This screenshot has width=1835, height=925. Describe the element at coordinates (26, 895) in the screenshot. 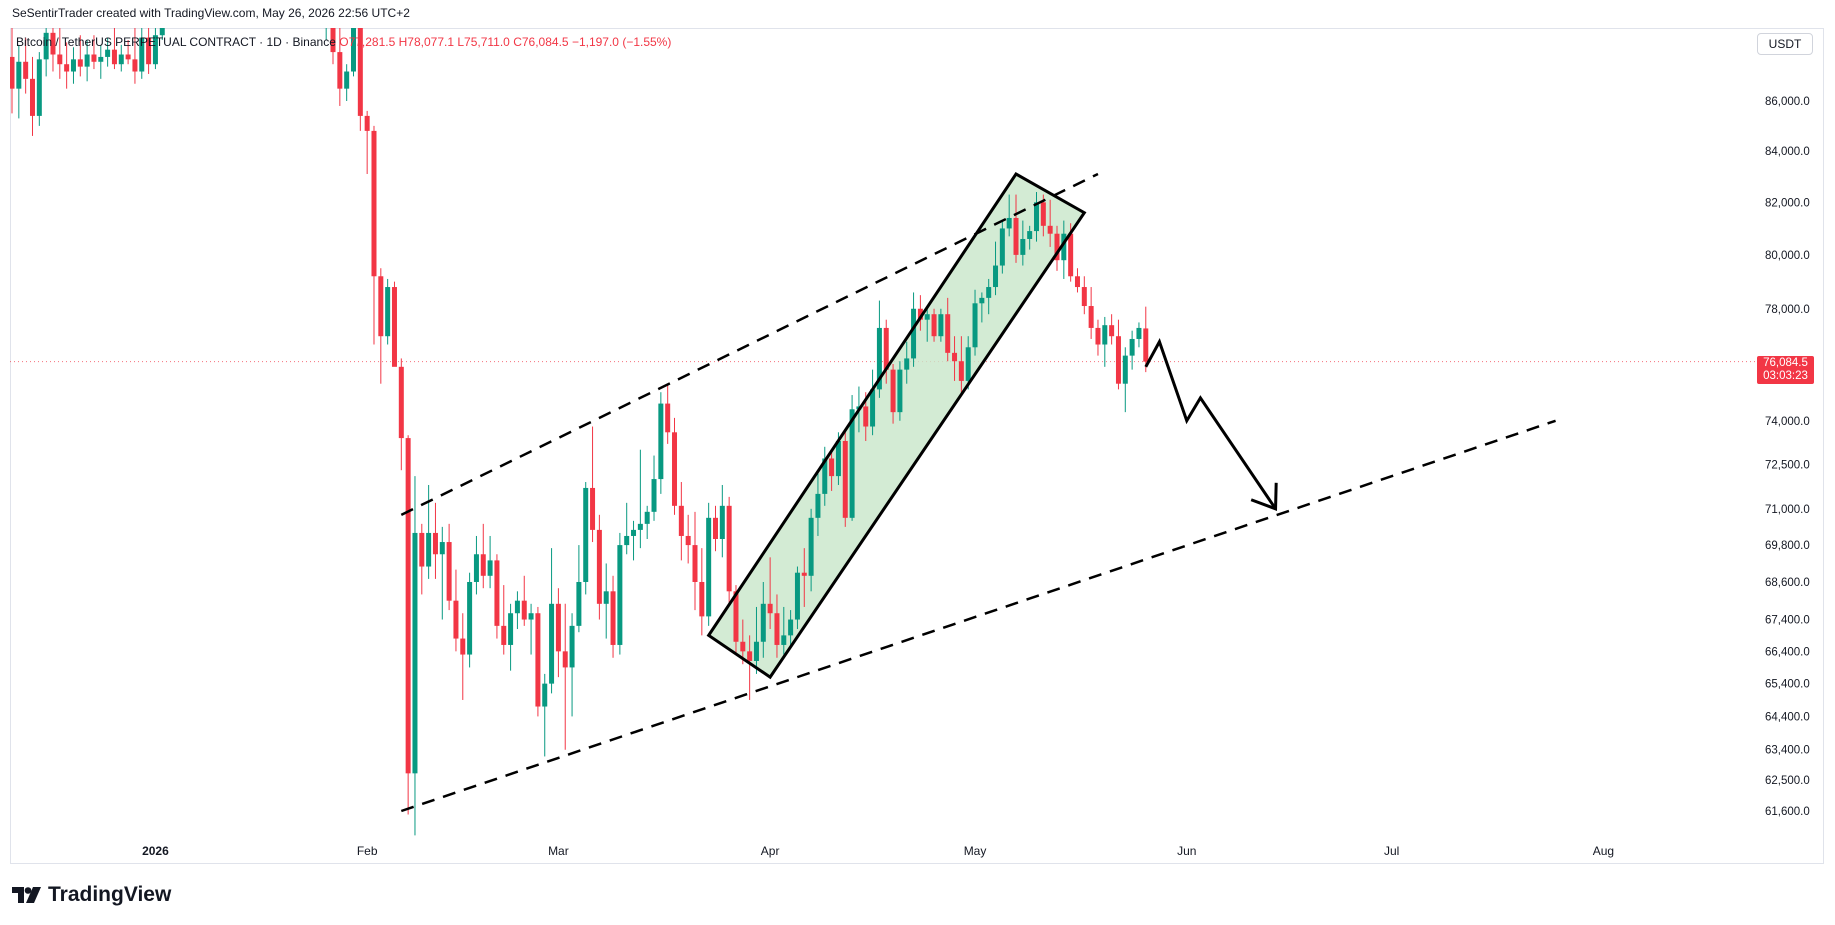

I see `tradingview-icon` at that location.